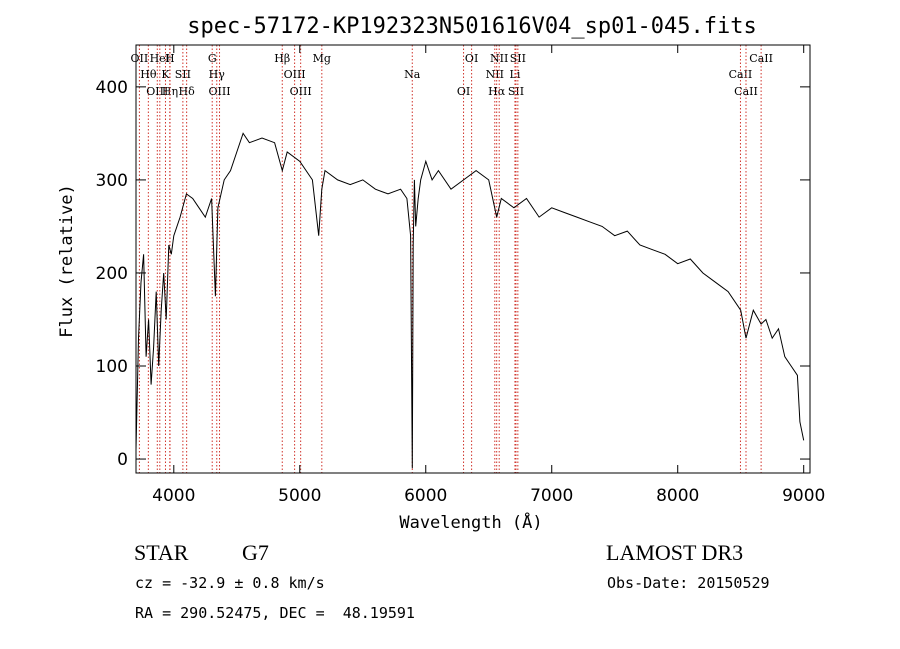  I want to click on y-tick-label: 100, so click(112, 367).